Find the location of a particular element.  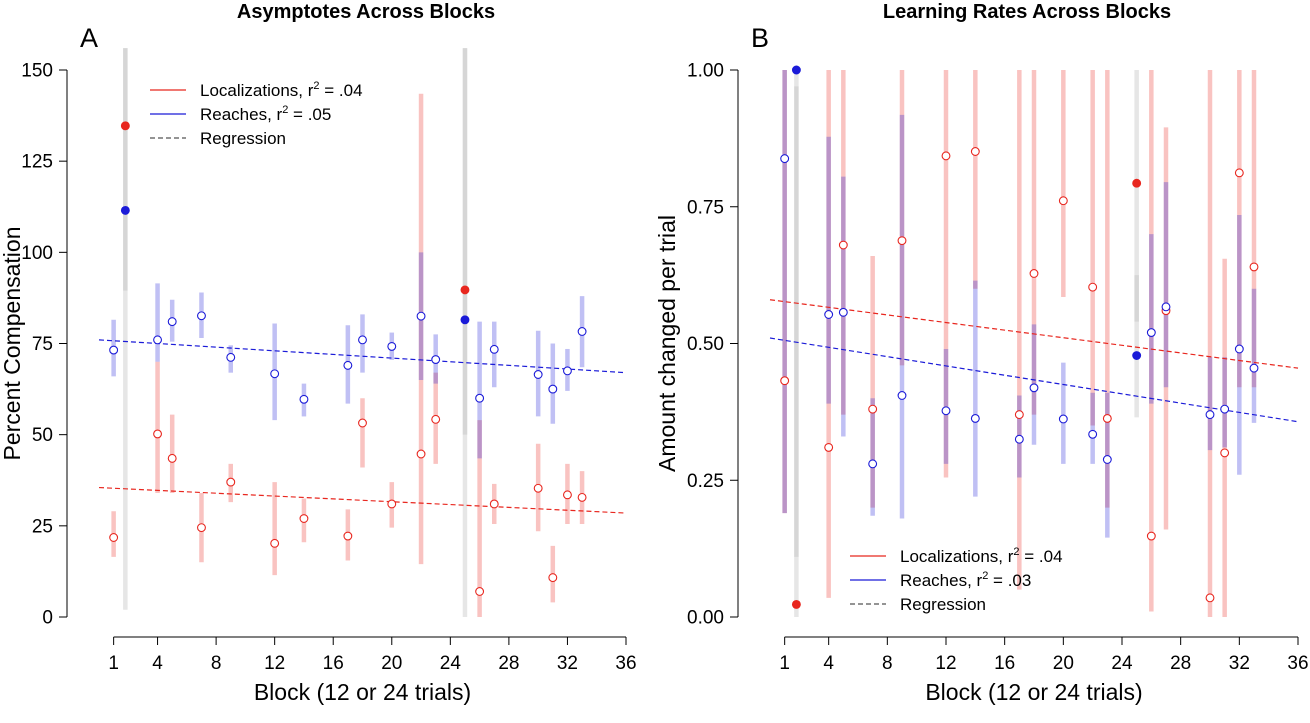

panel-a-legend-label: Localizations, r2 = .04 is located at coordinates (281, 90).